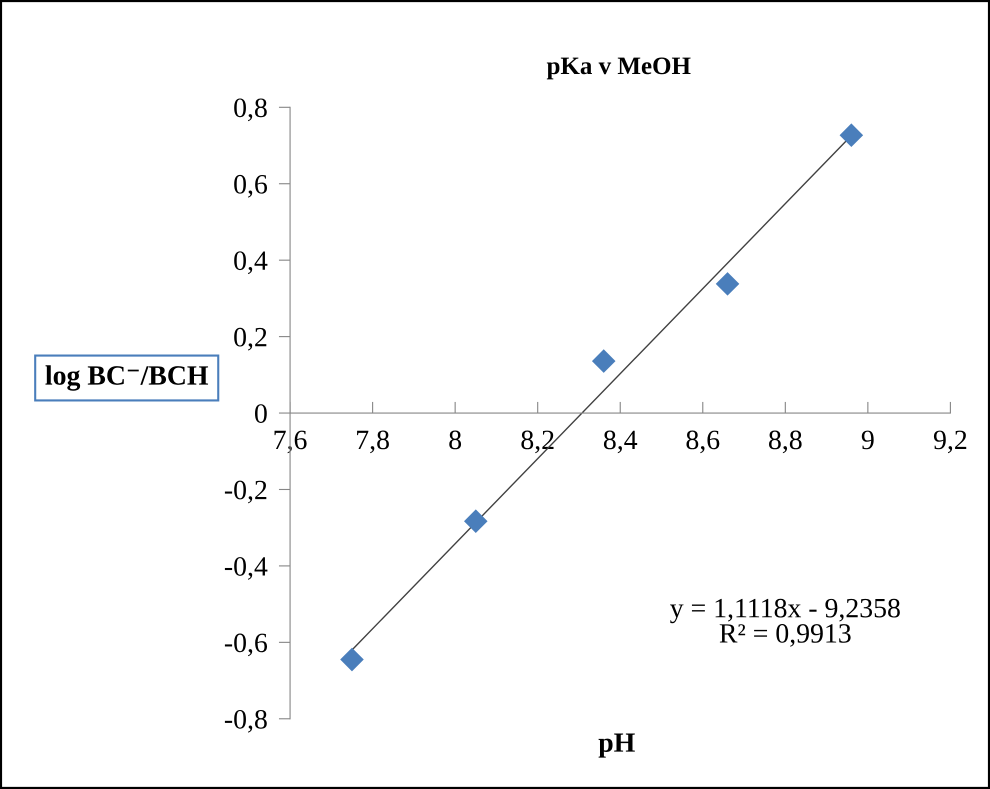  Describe the element at coordinates (251, 186) in the screenshot. I see `y-tick-label: 0,6` at that location.